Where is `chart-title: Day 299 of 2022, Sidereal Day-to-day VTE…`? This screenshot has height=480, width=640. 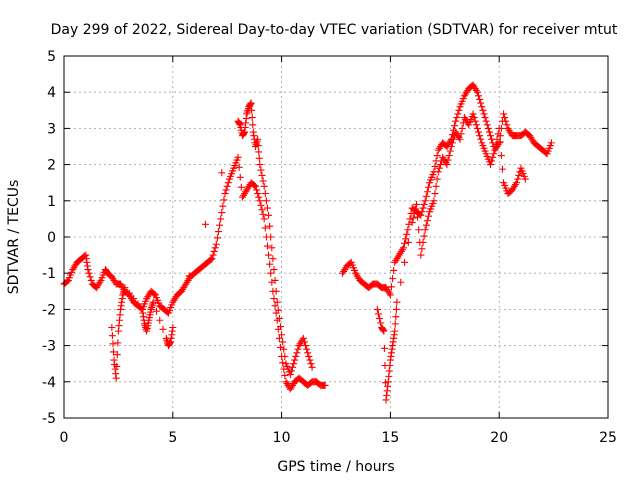
chart-title: Day 299 of 2022, Sidereal Day-to-day VTE… is located at coordinates (334, 30).